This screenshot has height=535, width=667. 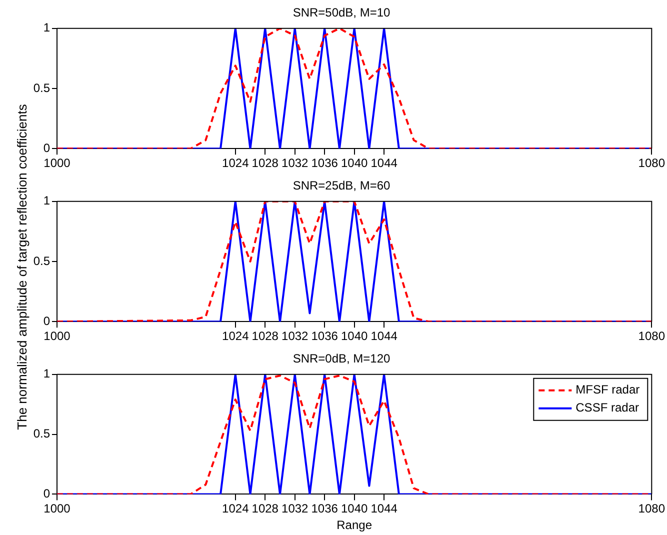 I want to click on y-axis-title: The normalized amplitude of target reflection coefficients, so click(x=22, y=267).